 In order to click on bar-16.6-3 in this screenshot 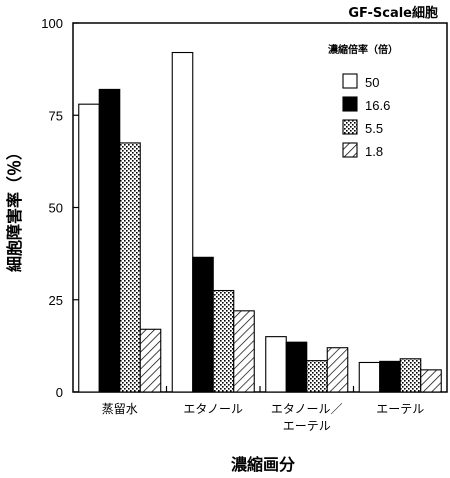, I will do `click(390, 376)`.